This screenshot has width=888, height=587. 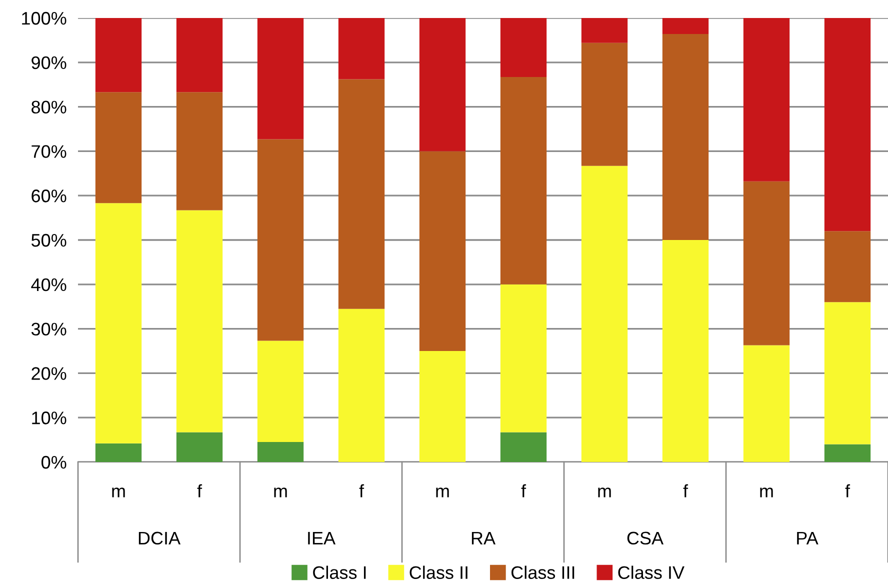 What do you see at coordinates (49, 373) in the screenshot?
I see `y-tick-label: 20%` at bounding box center [49, 373].